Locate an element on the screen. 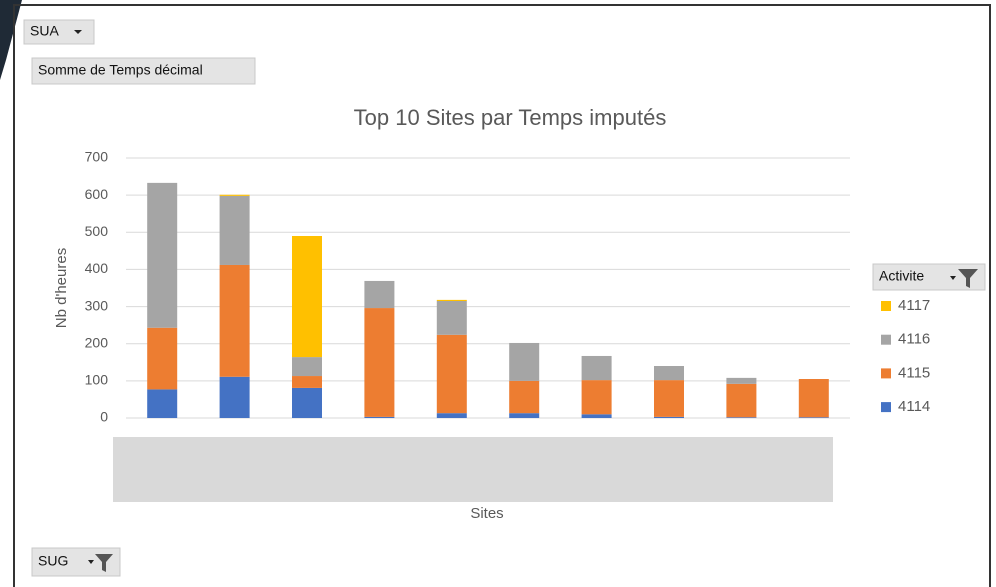  legend-label: 4114 is located at coordinates (914, 406).